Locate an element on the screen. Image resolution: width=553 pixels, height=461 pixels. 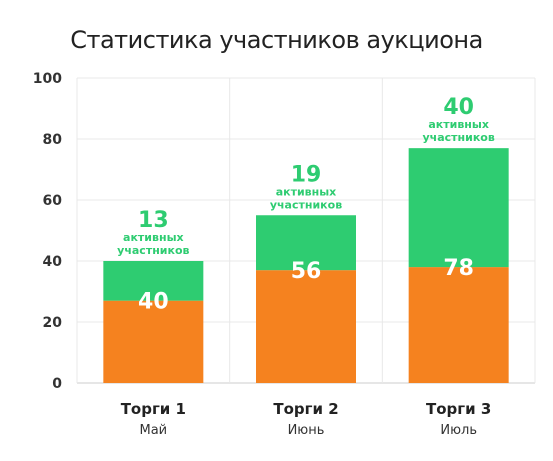
x-subcategory-label: Июнь is located at coordinates (306, 430).